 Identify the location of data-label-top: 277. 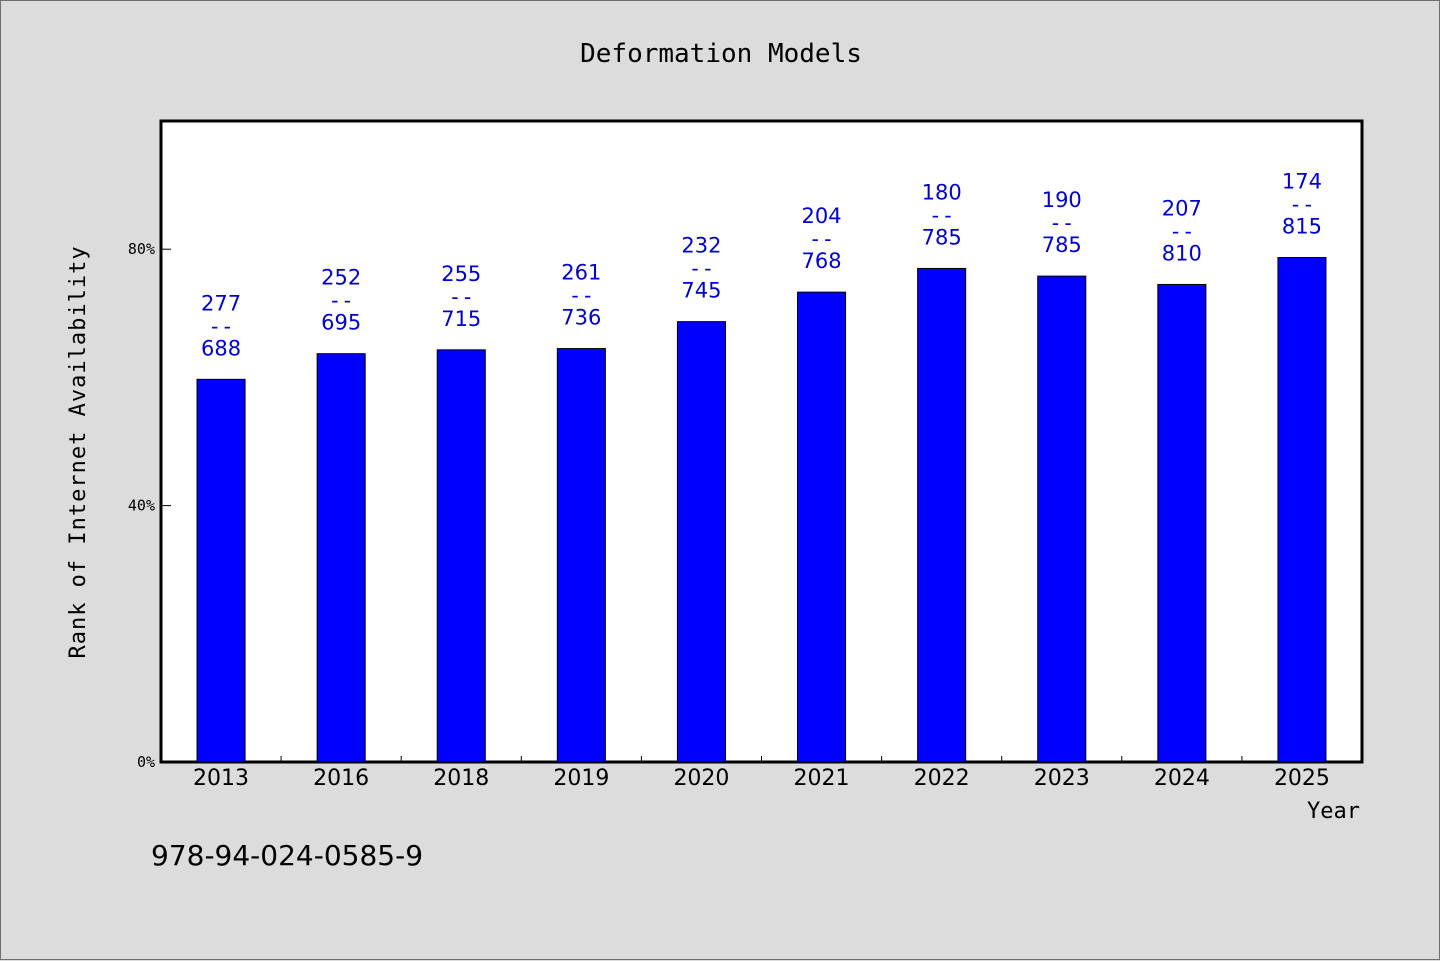
(221, 303).